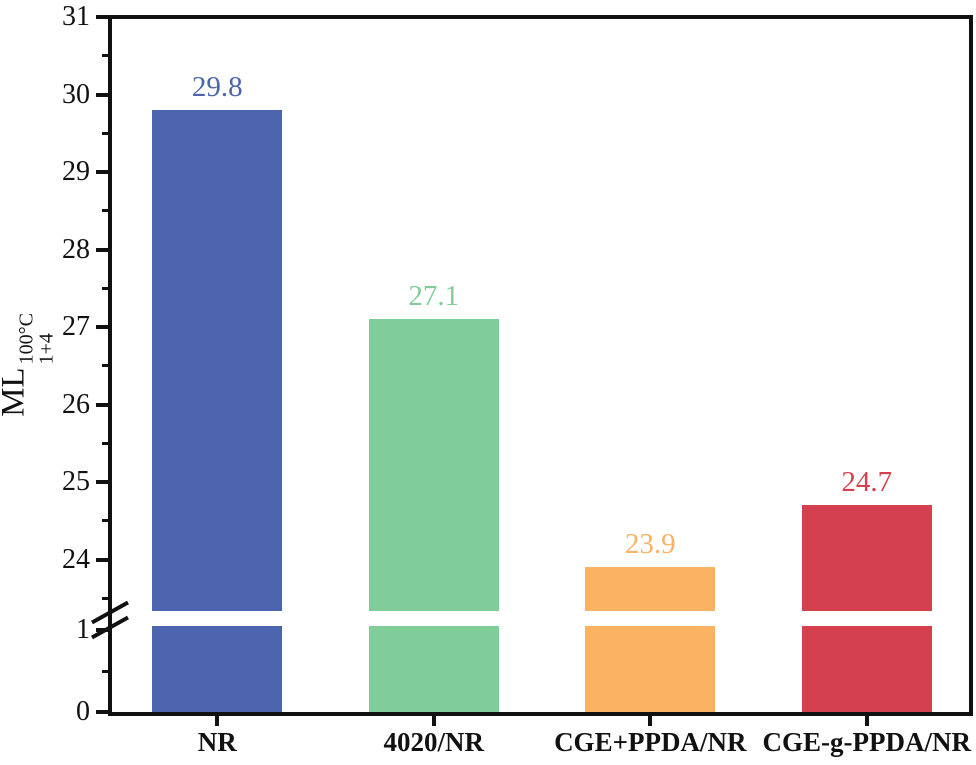 The image size is (976, 765). I want to click on y-axis-tick-label: 28, so click(76, 249).